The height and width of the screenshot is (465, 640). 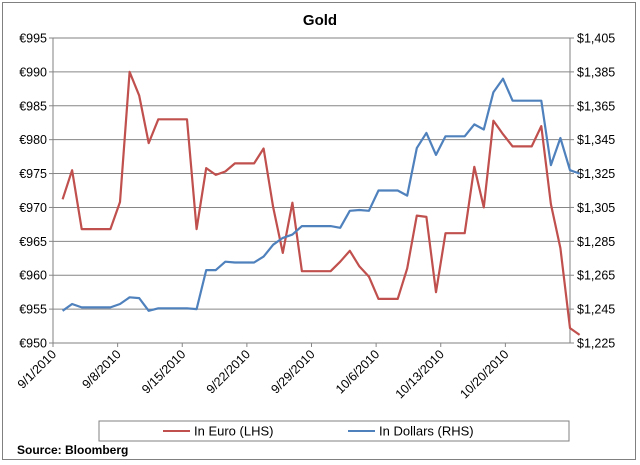 What do you see at coordinates (420, 374) in the screenshot?
I see `x-tick-label: 10/13/2010` at bounding box center [420, 374].